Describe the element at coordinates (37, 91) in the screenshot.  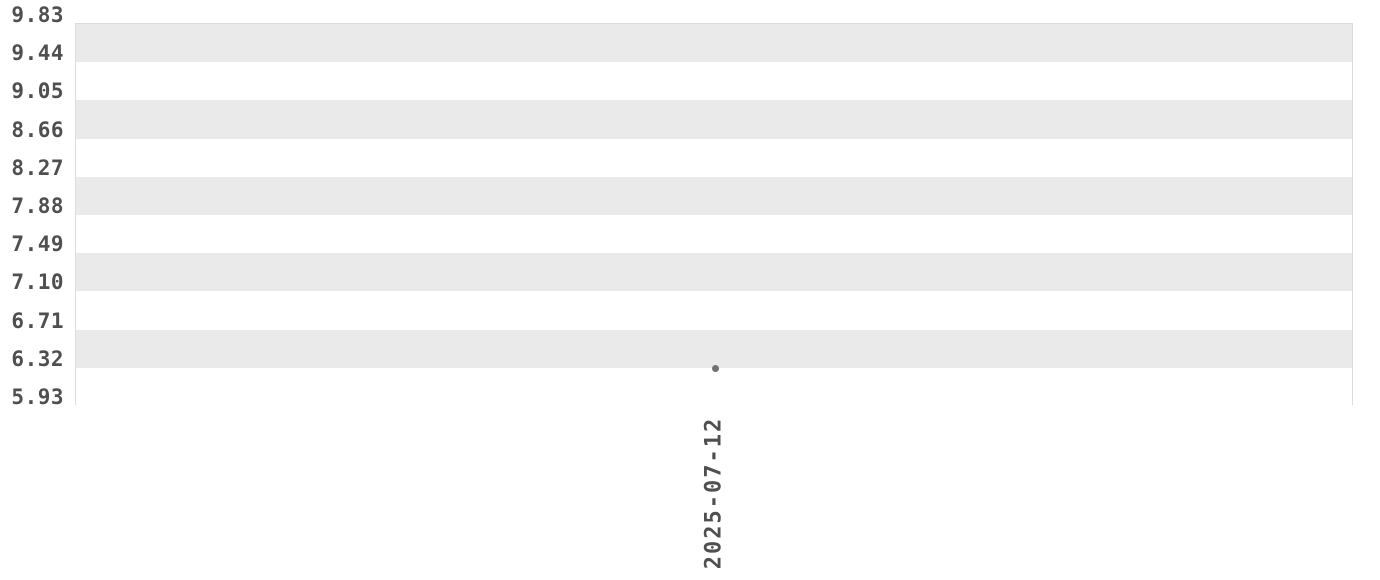
I see `y-axis-tick-label: 9.05` at that location.